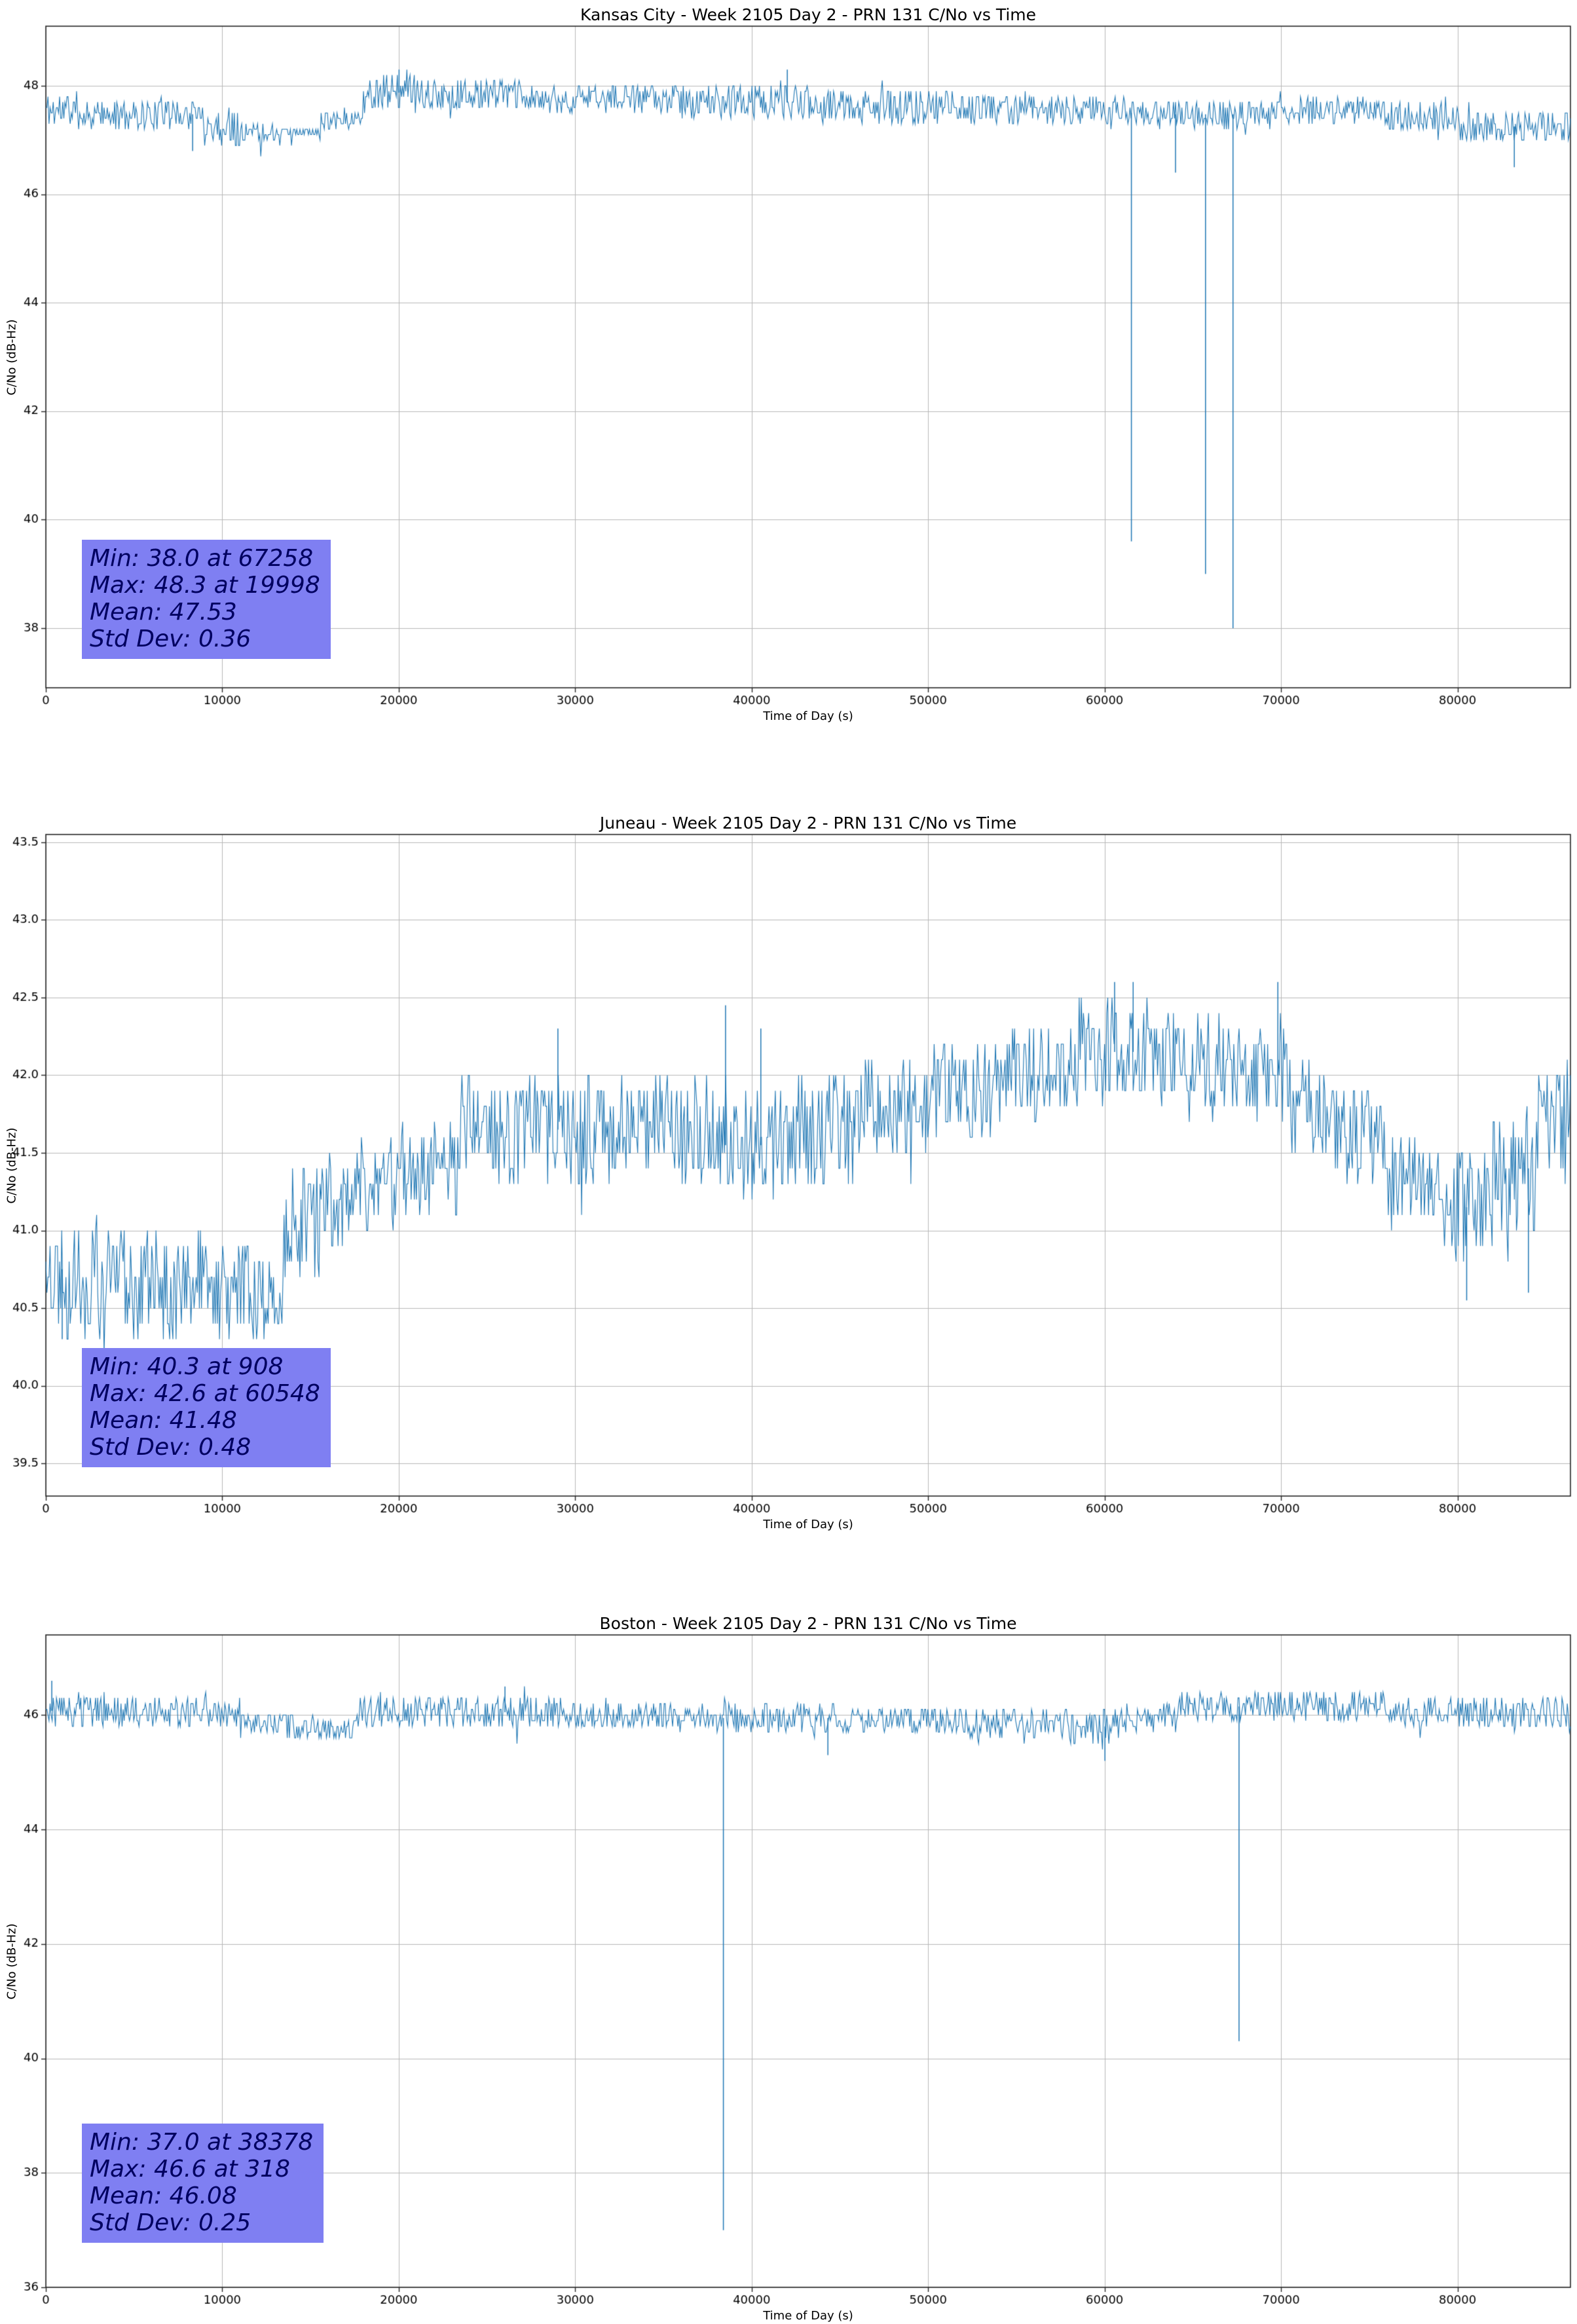 This screenshot has width=1577, height=2324. What do you see at coordinates (170, 2222) in the screenshot?
I see `stat-stddev: Std Dev: 0.25` at bounding box center [170, 2222].